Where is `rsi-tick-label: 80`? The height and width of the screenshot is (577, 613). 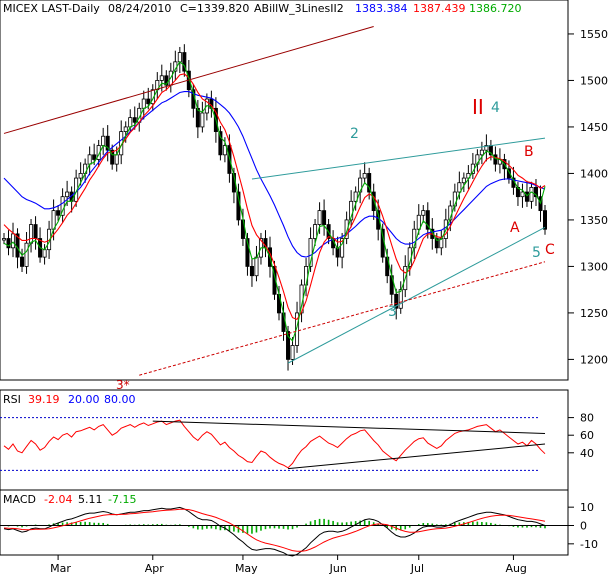 rsi-tick-label: 80 is located at coordinates (587, 418).